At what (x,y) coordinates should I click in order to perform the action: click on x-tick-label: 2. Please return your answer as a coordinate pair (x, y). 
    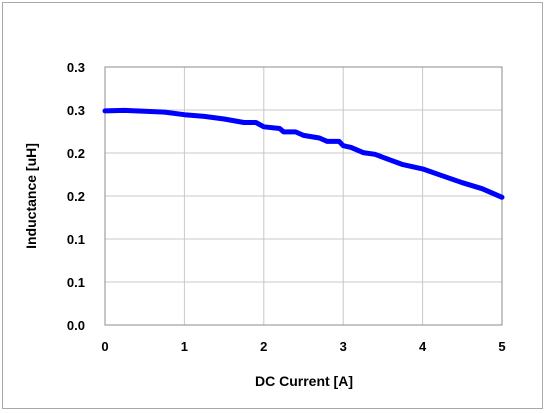
    Looking at the image, I should click on (263, 346).